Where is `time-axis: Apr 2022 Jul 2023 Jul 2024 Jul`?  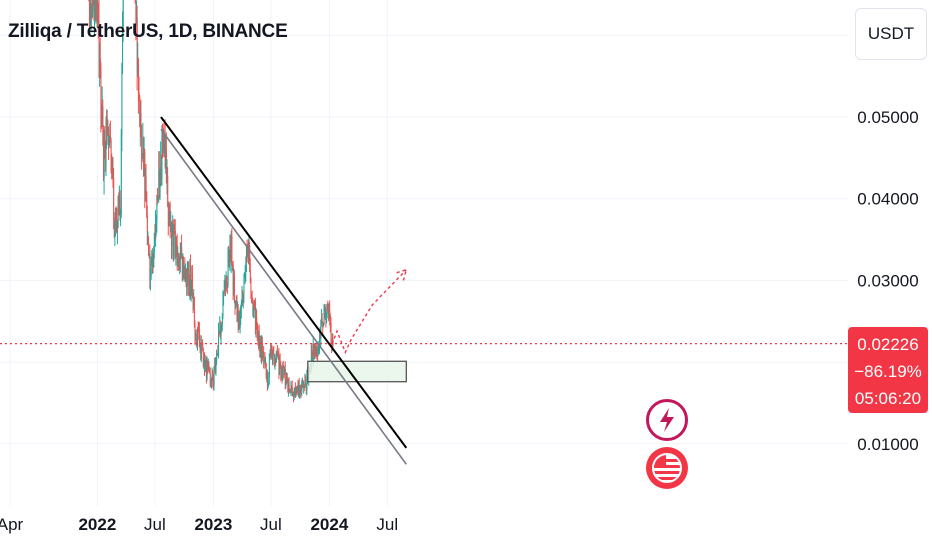 time-axis: Apr 2022 Jul 2023 Jul 2024 Jul is located at coordinates (199, 524).